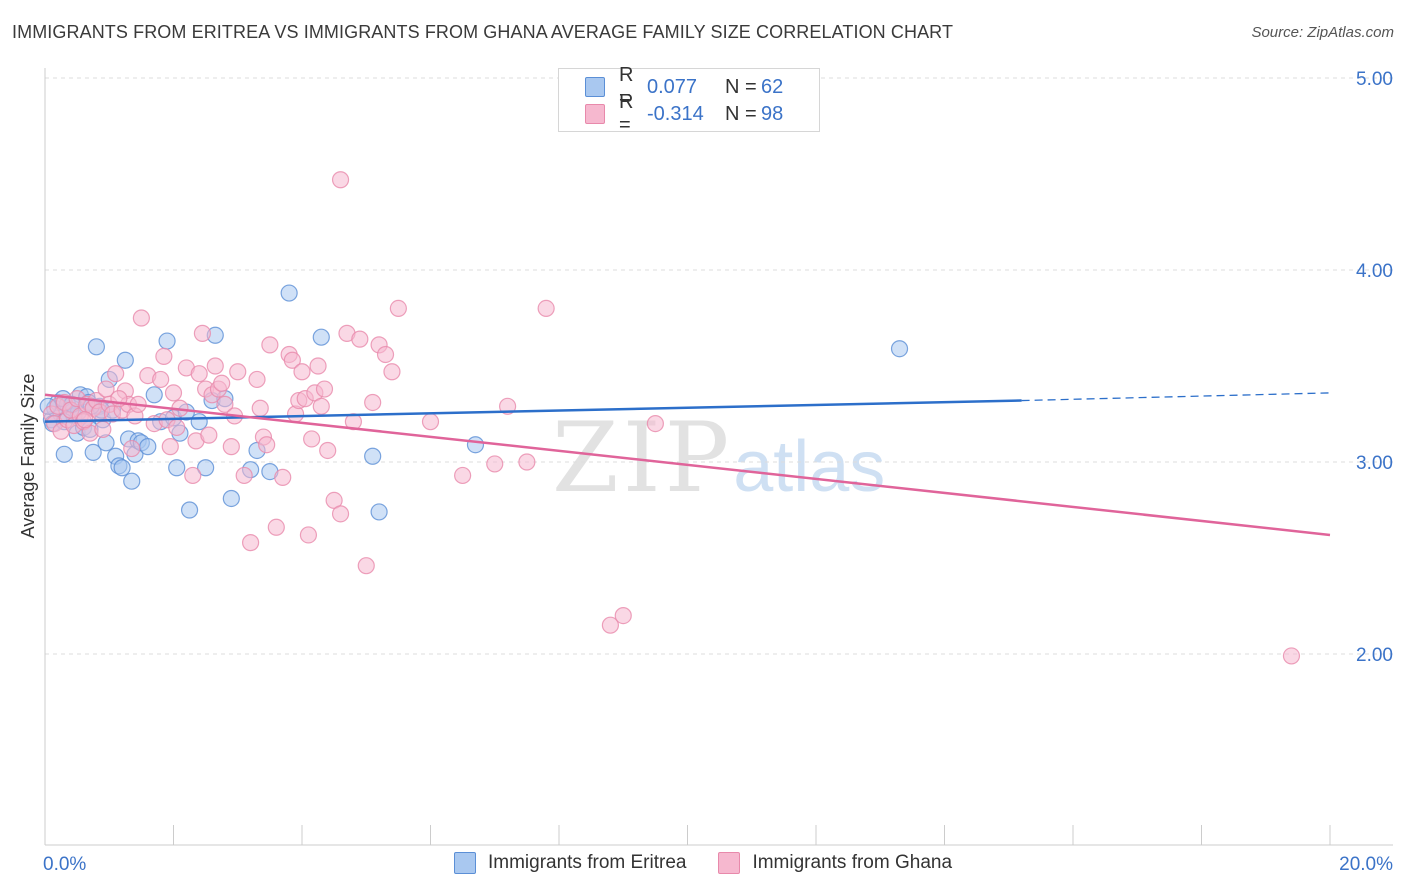 This screenshot has width=1406, height=892. I want to click on watermark-zip: ZIP, so click(643, 458).